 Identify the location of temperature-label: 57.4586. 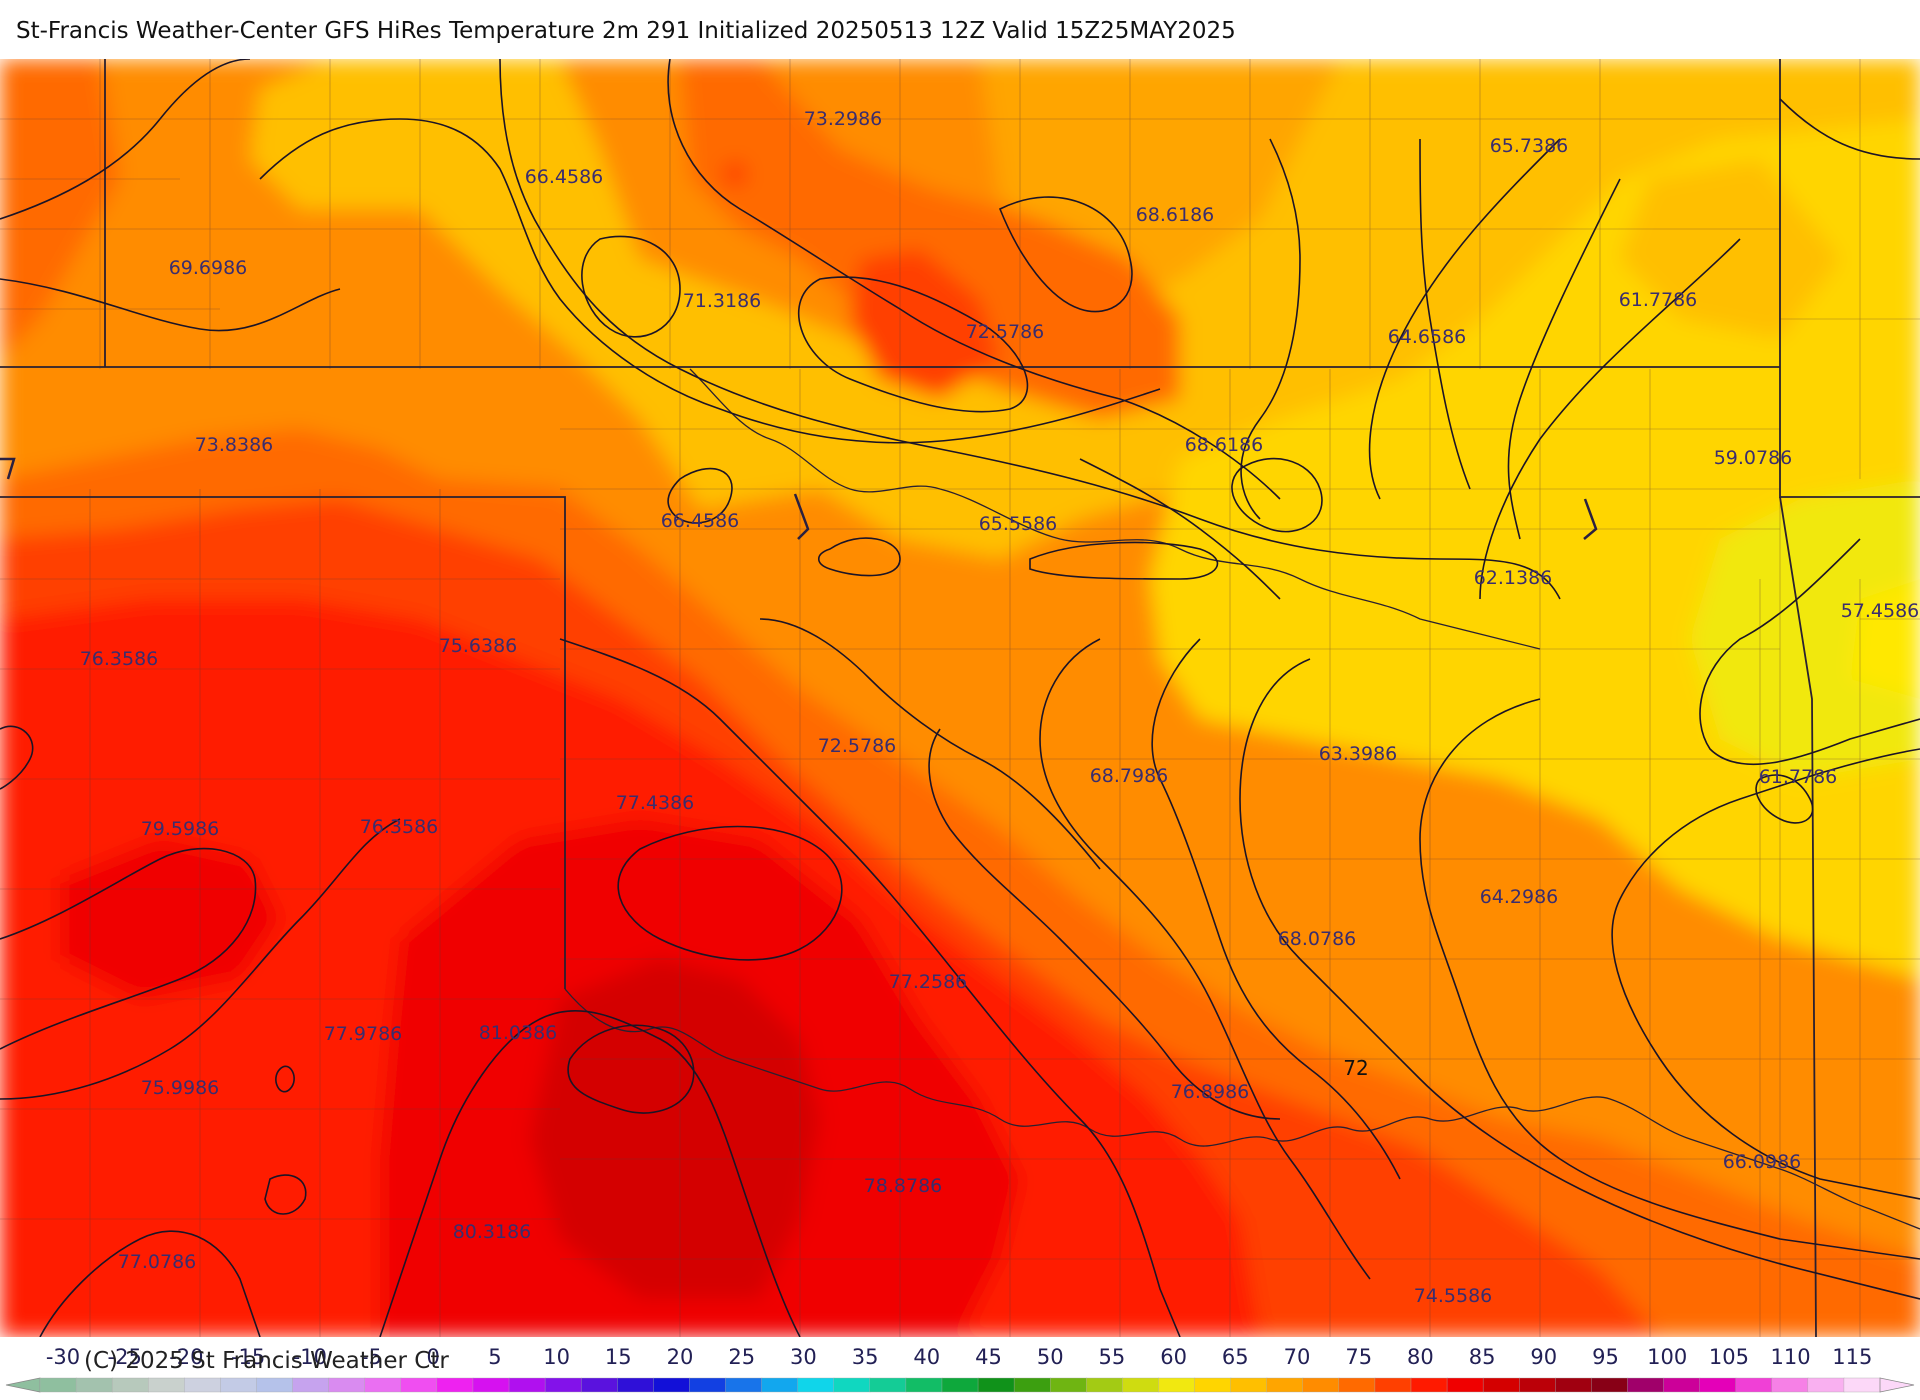
(1880, 611).